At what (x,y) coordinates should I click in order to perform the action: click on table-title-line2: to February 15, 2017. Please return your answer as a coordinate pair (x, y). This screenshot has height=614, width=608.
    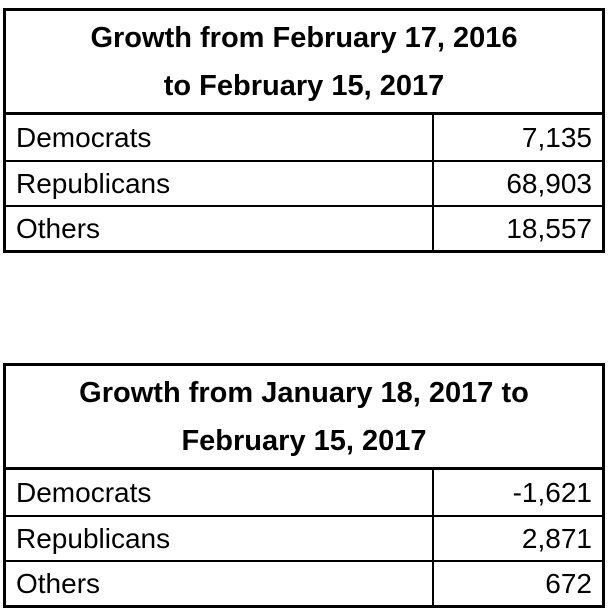
    Looking at the image, I should click on (304, 85).